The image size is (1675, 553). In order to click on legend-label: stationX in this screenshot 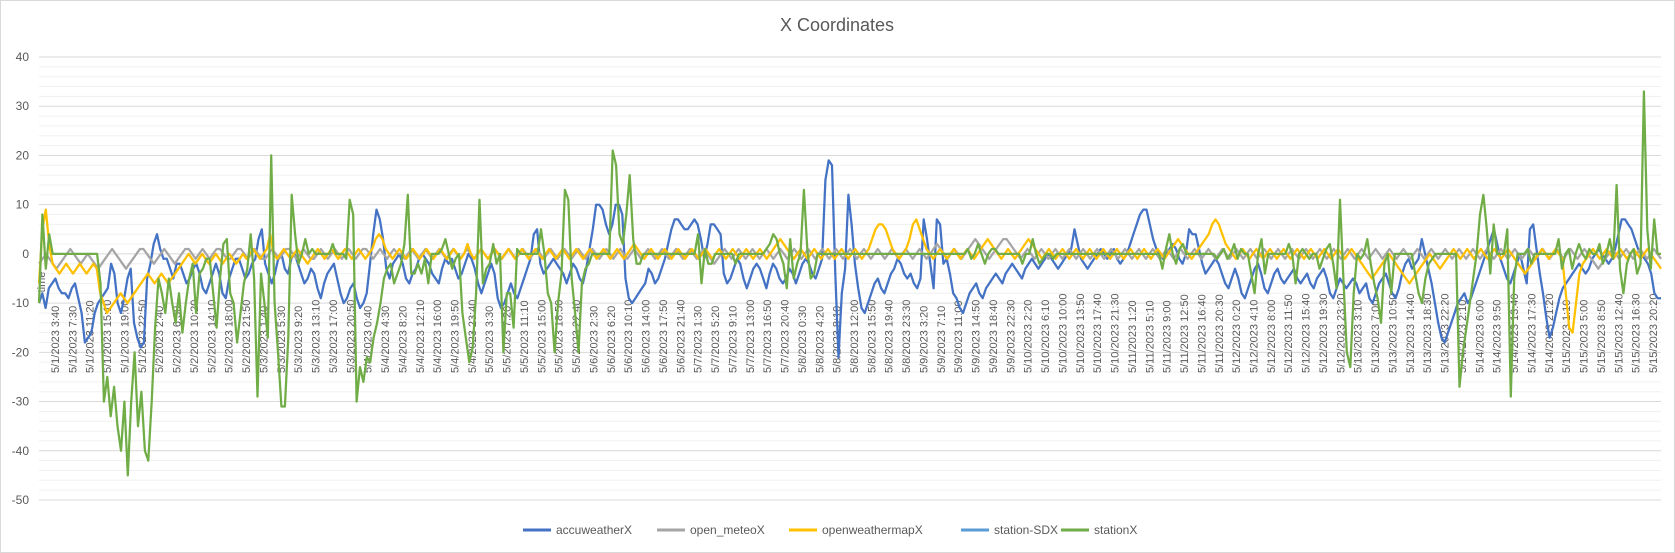, I will do `click(1115, 530)`.